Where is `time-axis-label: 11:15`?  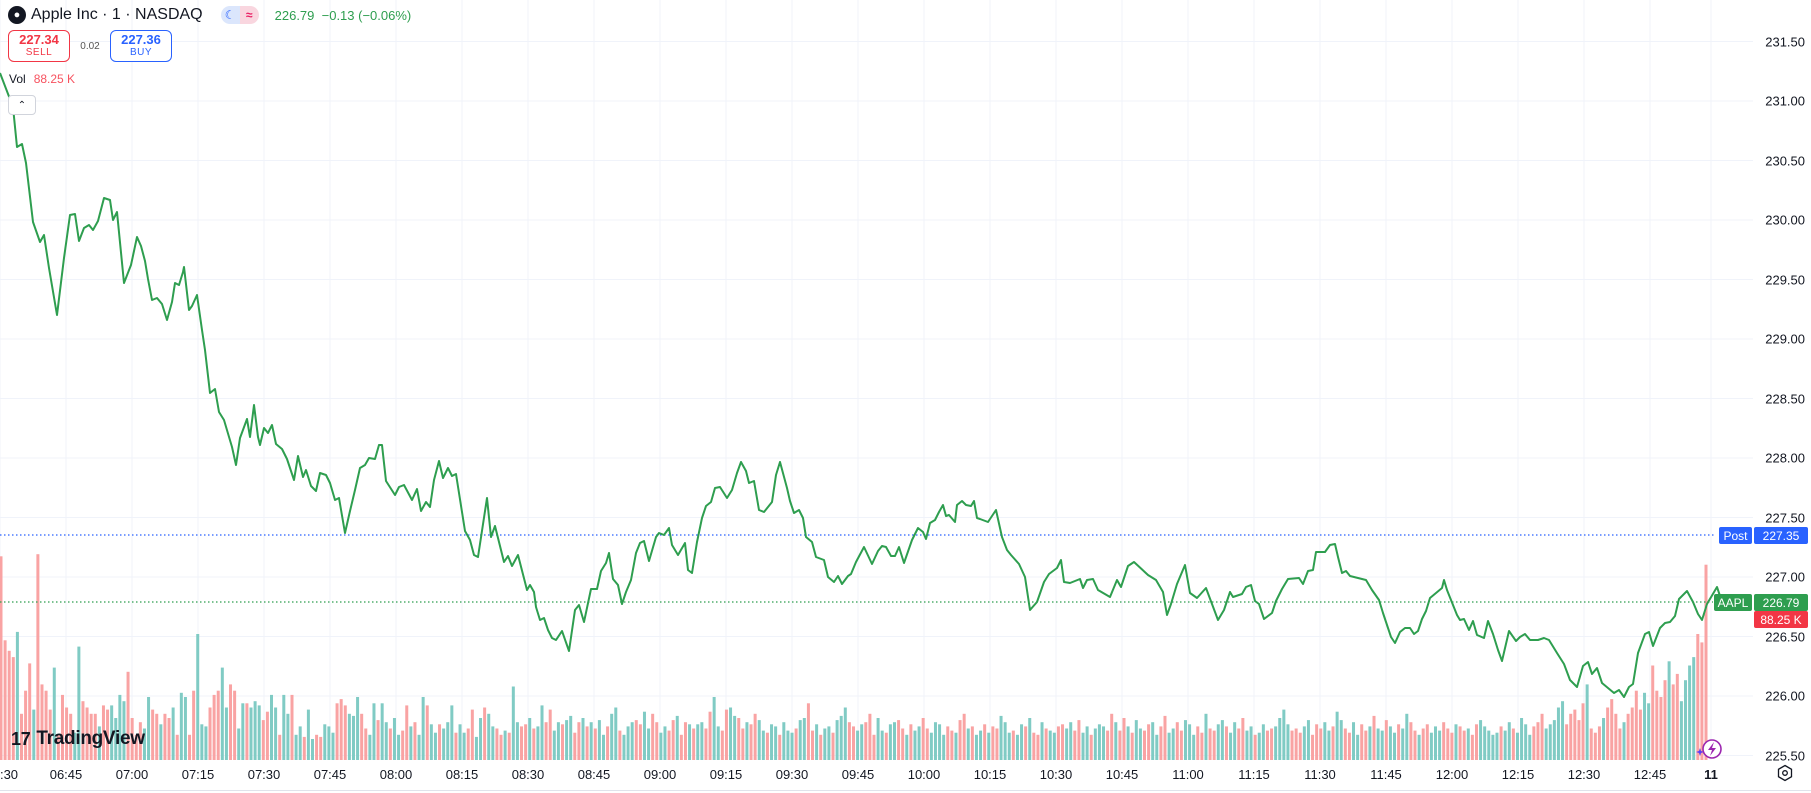
time-axis-label: 11:15 is located at coordinates (1254, 774).